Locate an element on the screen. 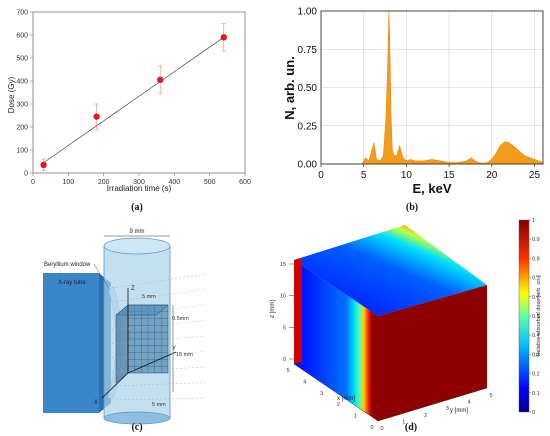  beam-rays is located at coordinates (158, 337).